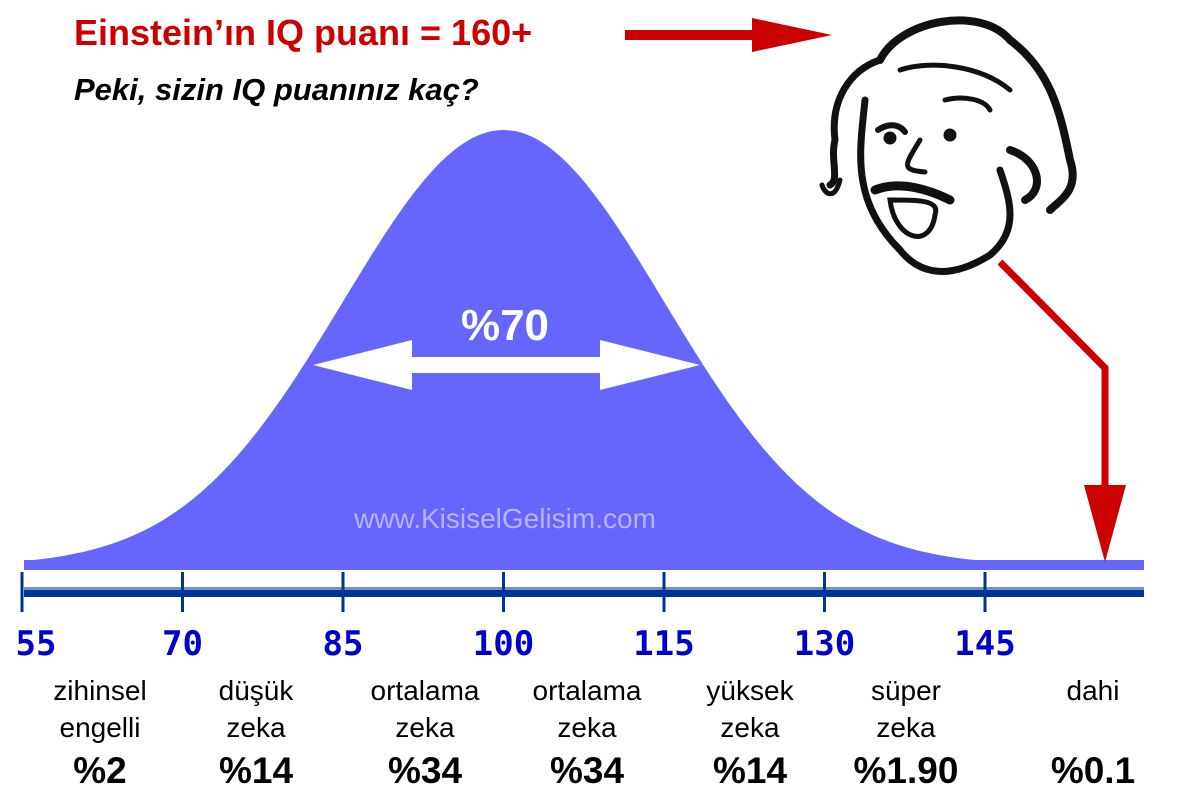 Image resolution: width=1198 pixels, height=801 pixels. I want to click on baseline-band, so click(584, 565).